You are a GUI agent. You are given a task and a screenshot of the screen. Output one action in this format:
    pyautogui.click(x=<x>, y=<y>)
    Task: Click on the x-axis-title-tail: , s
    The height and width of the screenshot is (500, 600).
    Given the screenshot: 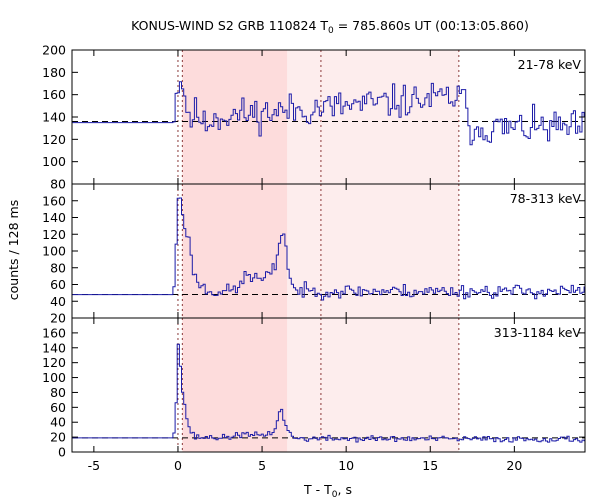 What is the action you would take?
    pyautogui.click(x=345, y=489)
    